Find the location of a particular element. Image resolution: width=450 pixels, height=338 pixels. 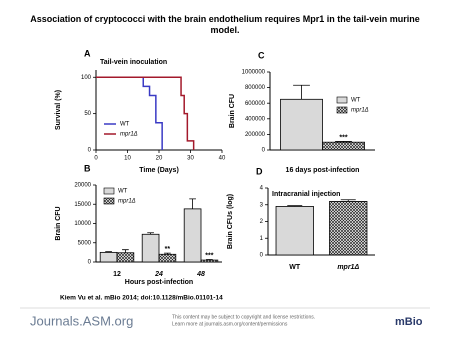

x-tick-label: 30 is located at coordinates (190, 159).